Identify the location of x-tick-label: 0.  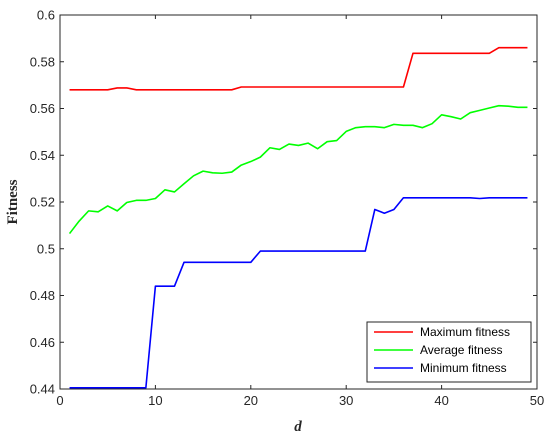
(59, 400).